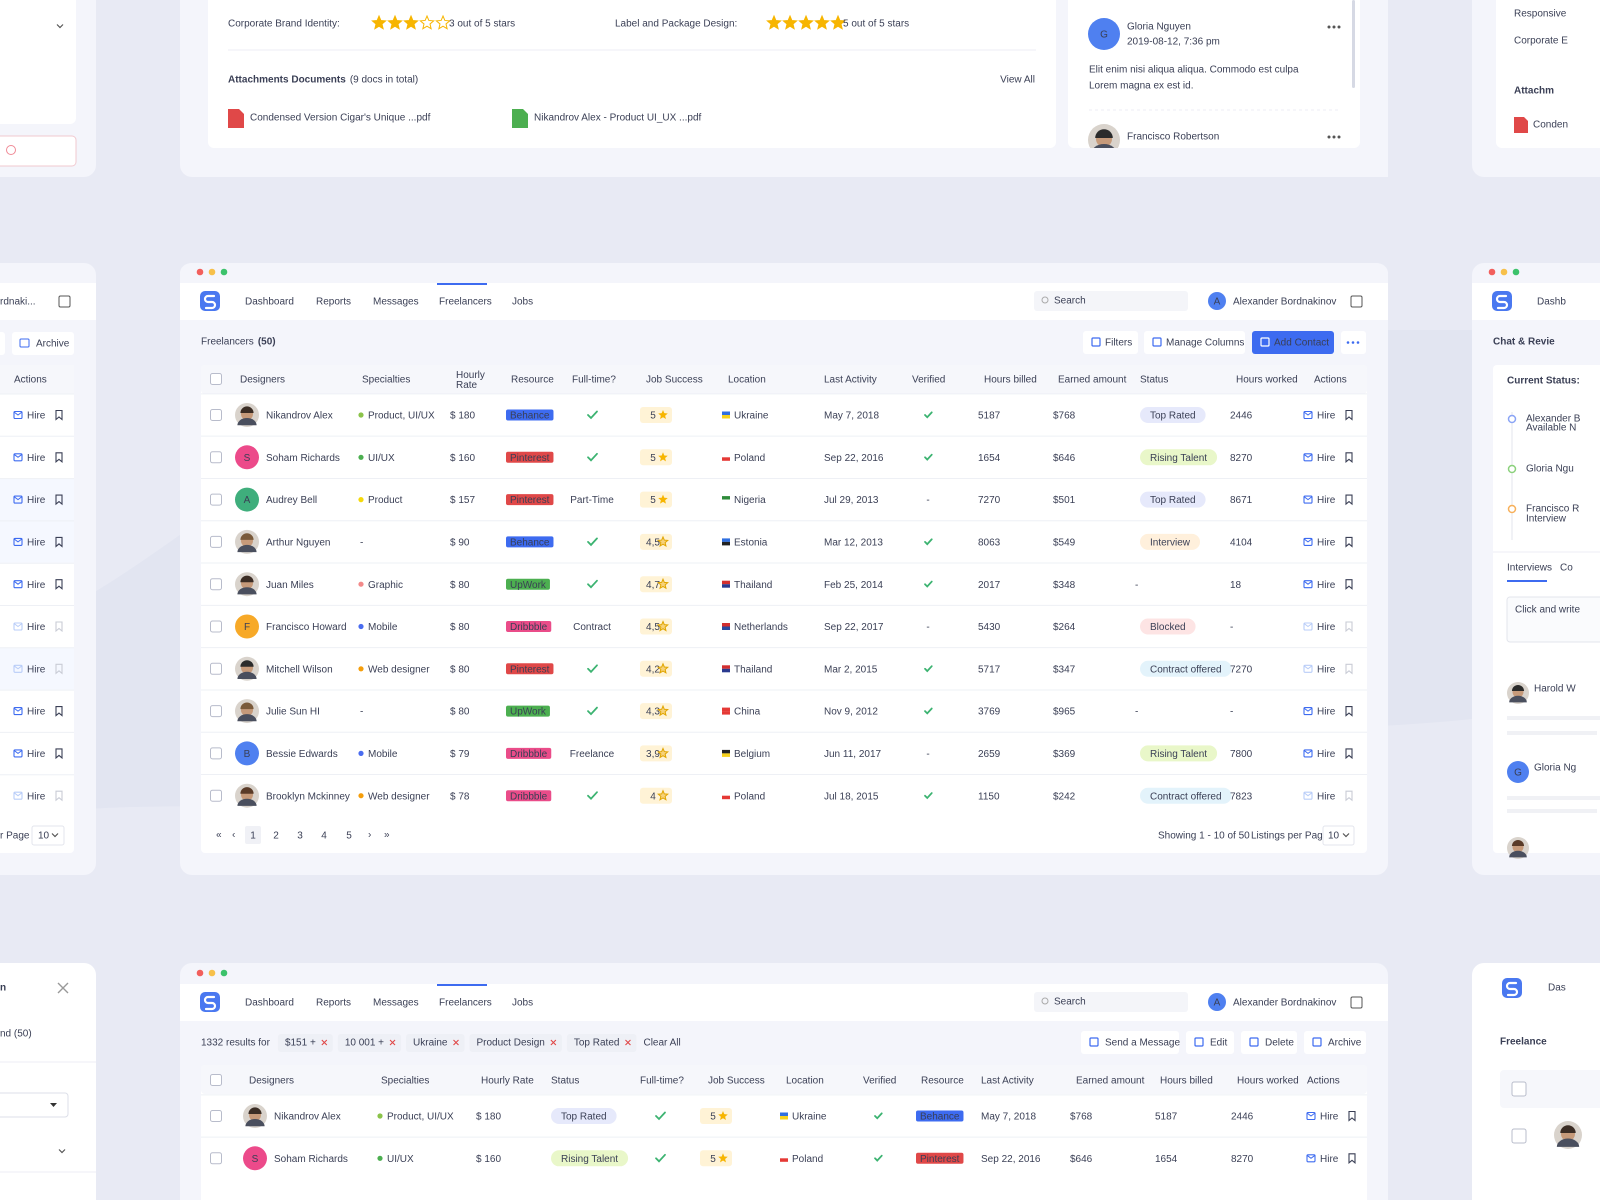 The height and width of the screenshot is (1200, 1600). I want to click on rating-text: 3 out of 5 stars, so click(482, 24).